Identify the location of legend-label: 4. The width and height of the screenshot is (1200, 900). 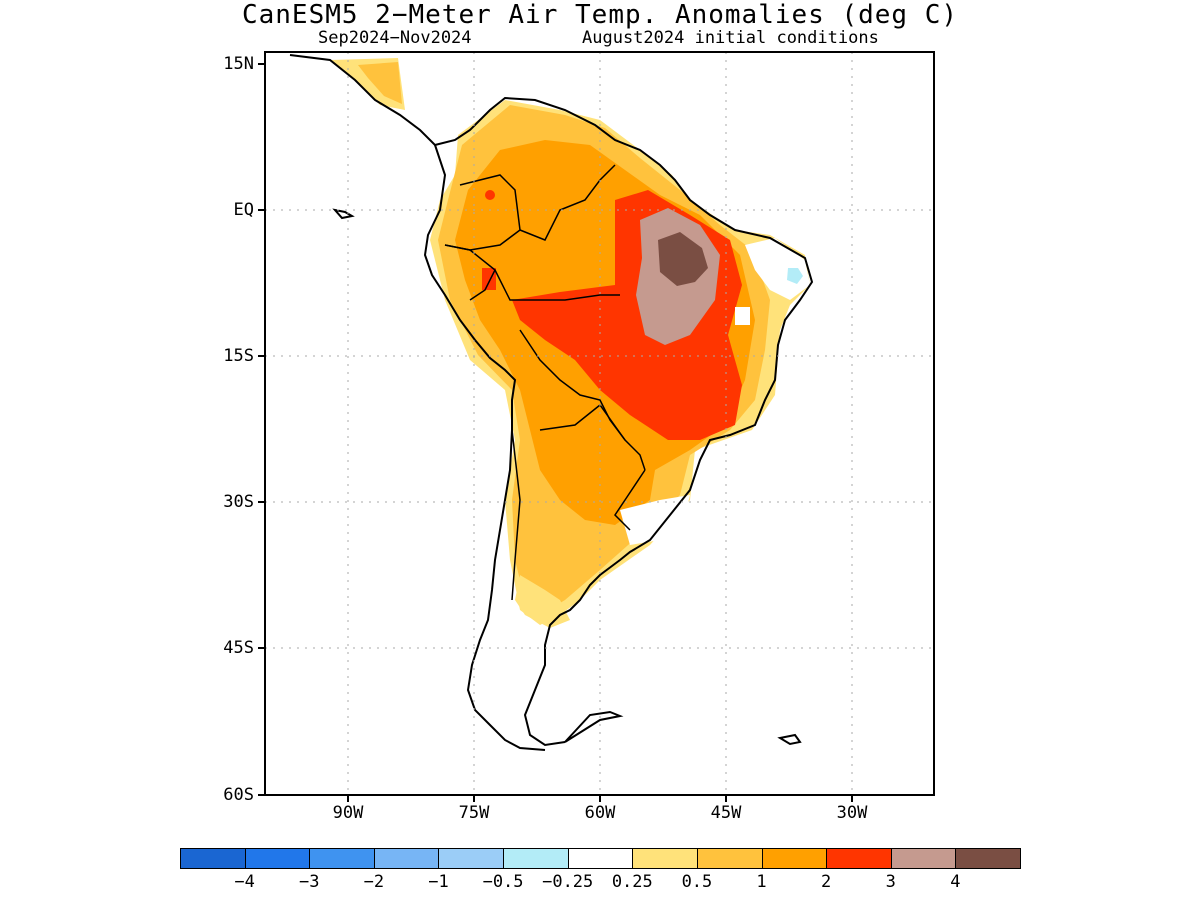
(955, 882).